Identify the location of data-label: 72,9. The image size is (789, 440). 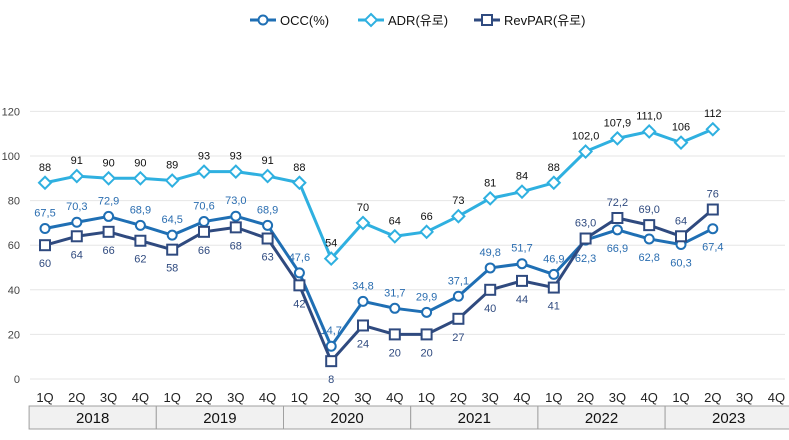
(108, 201).